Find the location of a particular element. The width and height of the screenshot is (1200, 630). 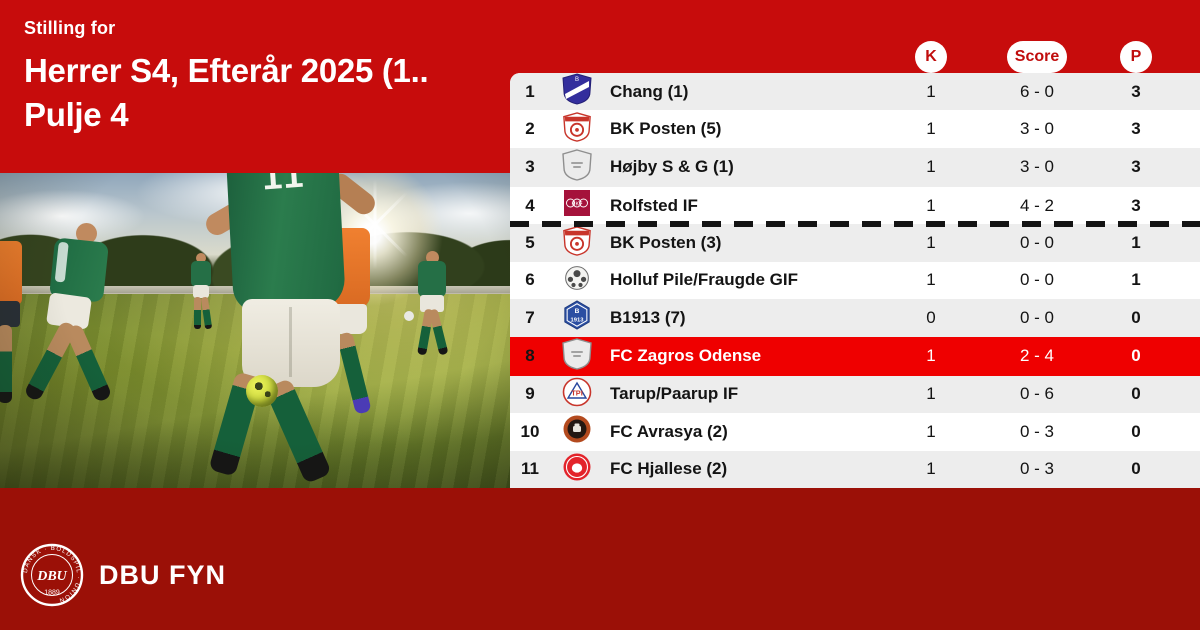

score-cell: 0 - 6 is located at coordinates (1037, 394).